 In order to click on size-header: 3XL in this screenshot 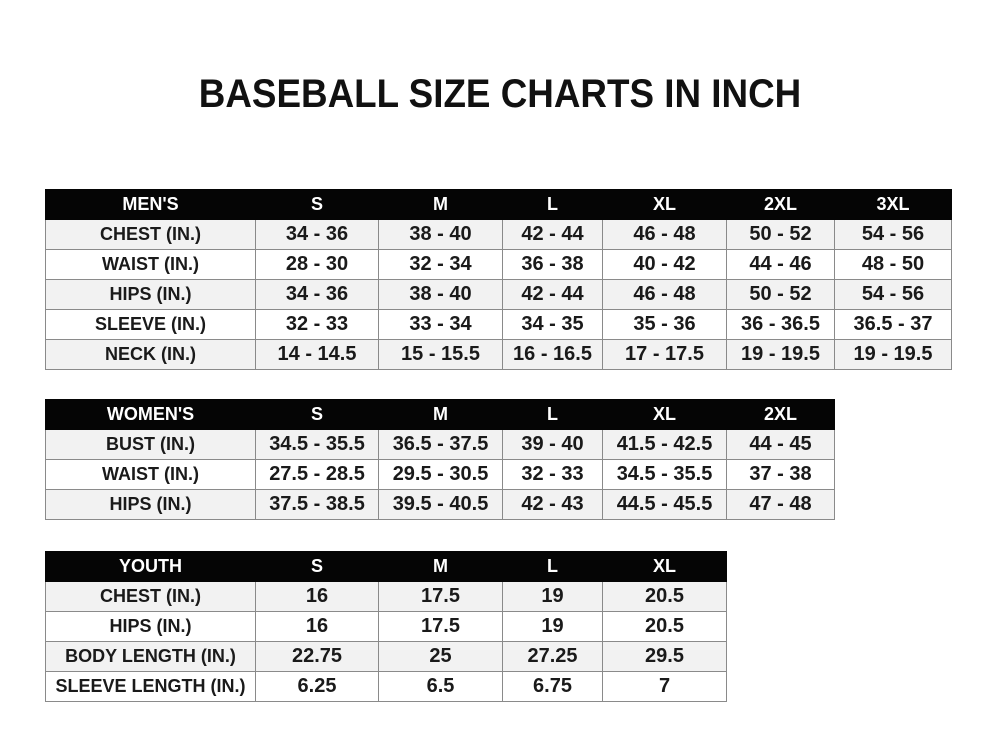, I will do `click(893, 204)`.